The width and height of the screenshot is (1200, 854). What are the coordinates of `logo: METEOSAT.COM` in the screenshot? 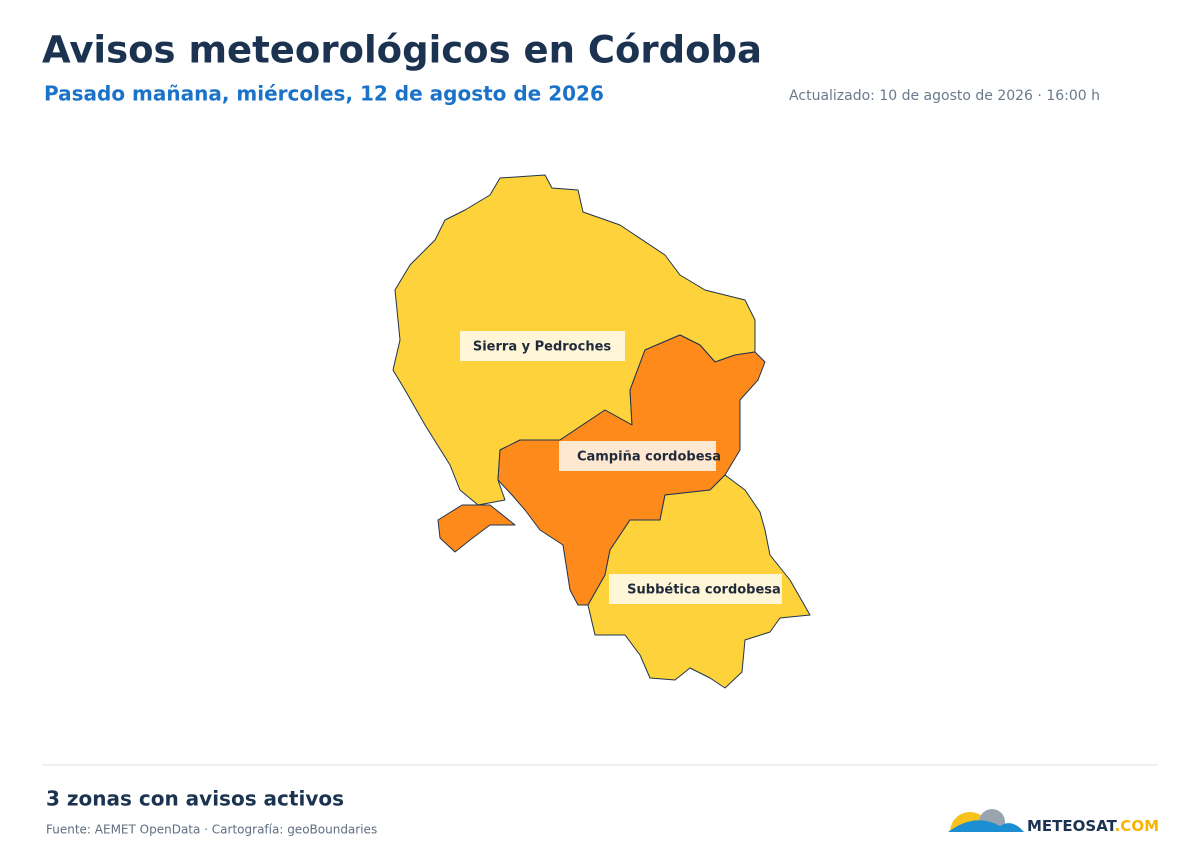 It's located at (1049, 830).